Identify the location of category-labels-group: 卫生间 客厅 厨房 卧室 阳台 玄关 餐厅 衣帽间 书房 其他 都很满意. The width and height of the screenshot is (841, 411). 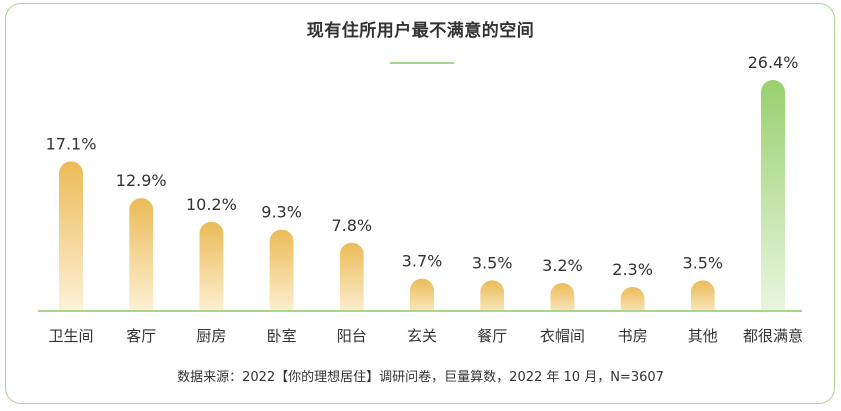
(425, 336).